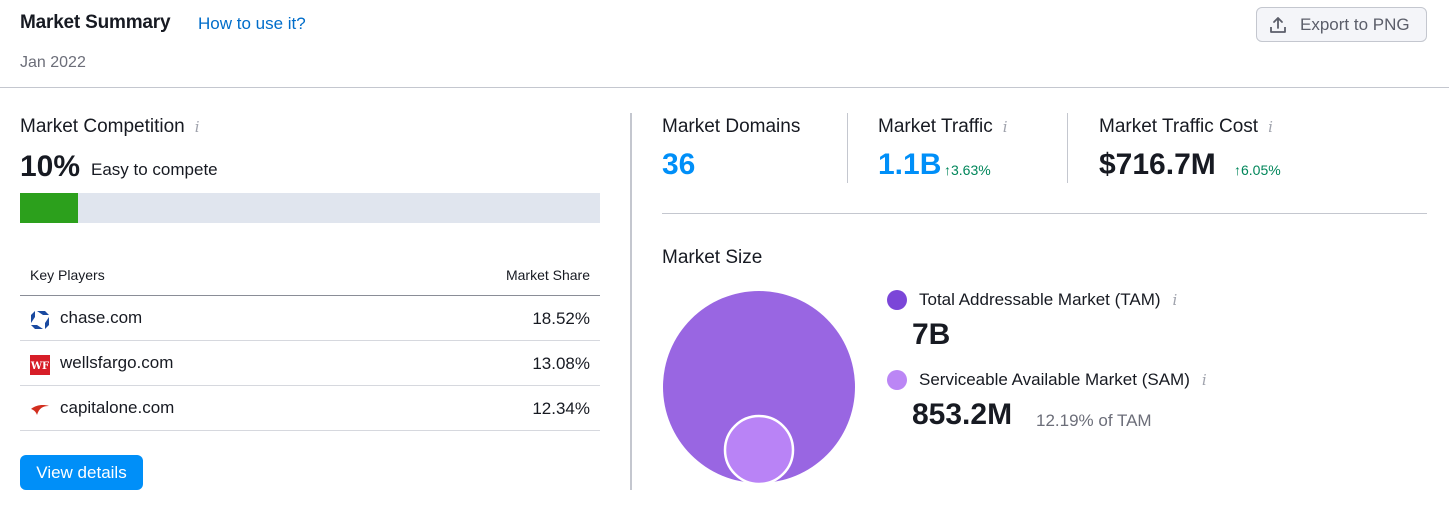 This screenshot has width=1449, height=513. What do you see at coordinates (310, 408) in the screenshot?
I see `table-row: capitalone.com 12.34%` at bounding box center [310, 408].